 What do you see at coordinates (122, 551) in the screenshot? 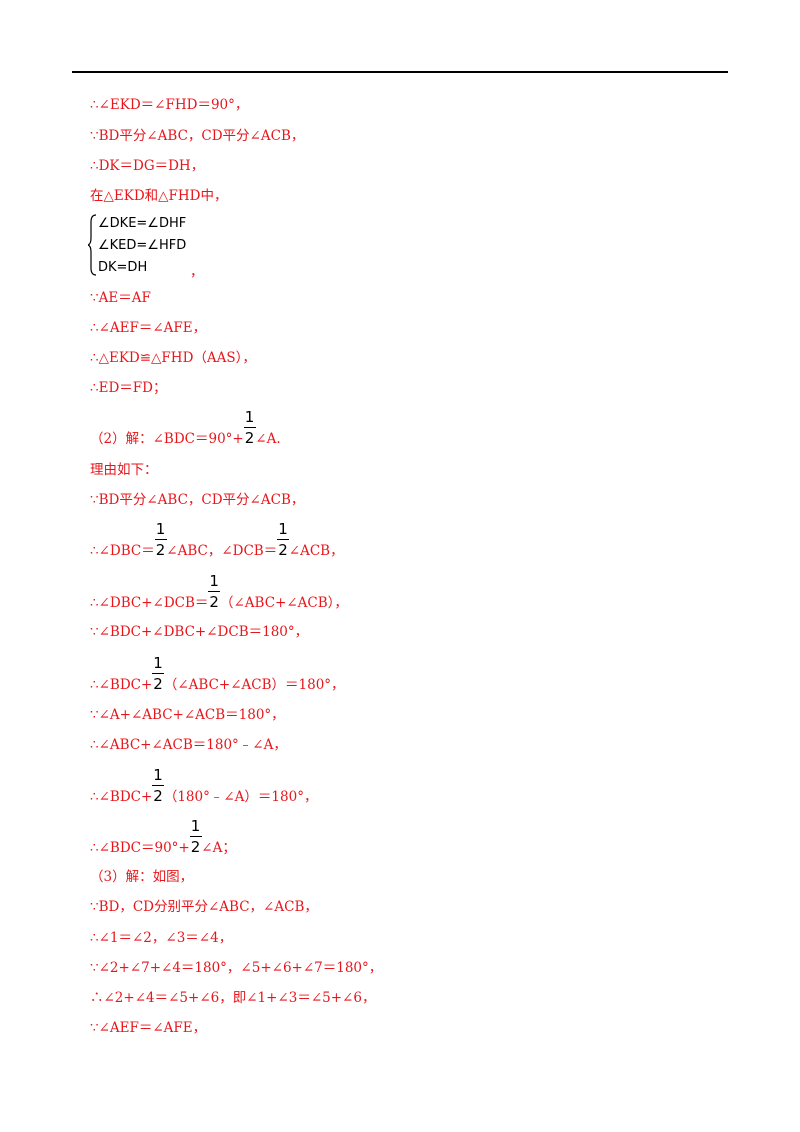
I see `text: ∴∠DBC＝` at bounding box center [122, 551].